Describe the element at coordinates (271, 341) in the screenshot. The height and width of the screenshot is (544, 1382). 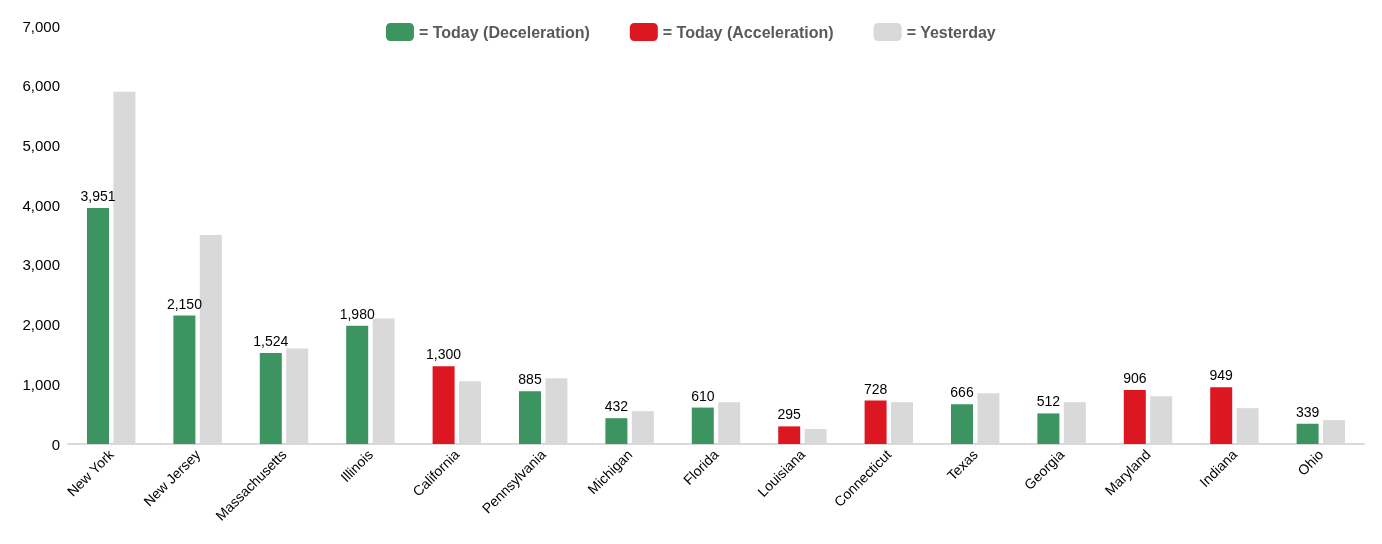
I see `data-label: 1,524` at that location.